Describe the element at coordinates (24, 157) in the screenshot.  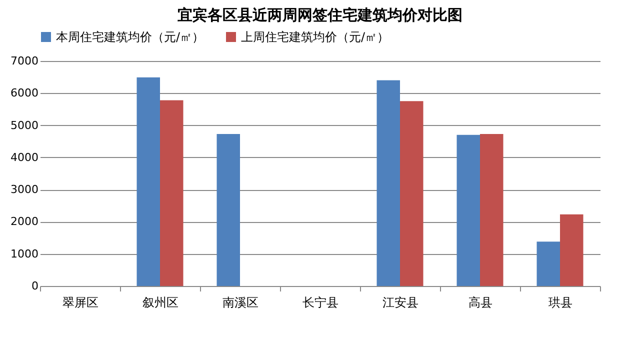
I see `y-tick-label: 4000` at that location.